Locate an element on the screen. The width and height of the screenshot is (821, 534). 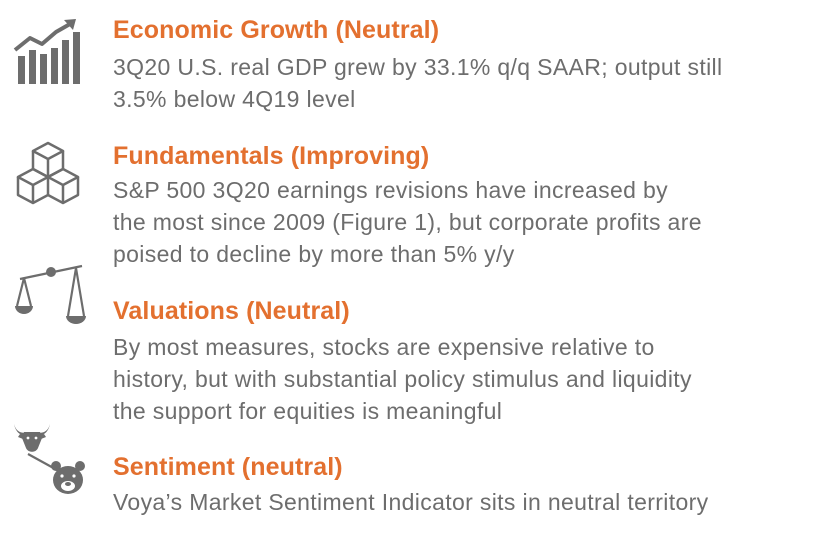
section-heading: Fundamentals (Improving) is located at coordinates (271, 156).